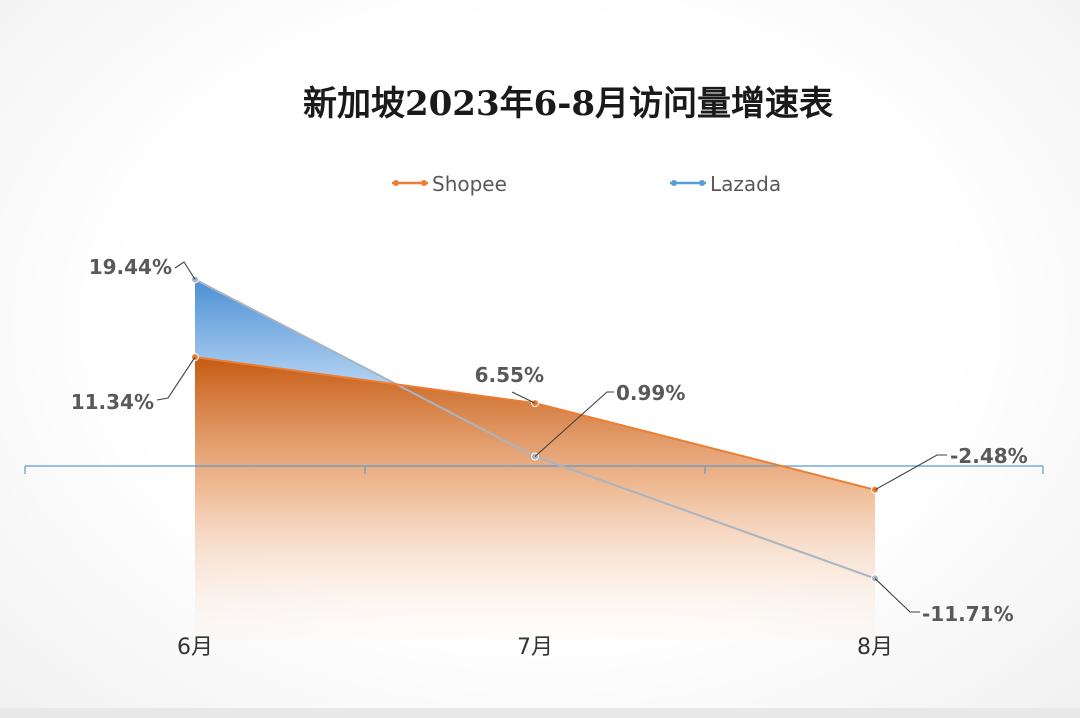 Image resolution: width=1080 pixels, height=718 pixels. What do you see at coordinates (540, 713) in the screenshot?
I see `bottom-strip` at bounding box center [540, 713].